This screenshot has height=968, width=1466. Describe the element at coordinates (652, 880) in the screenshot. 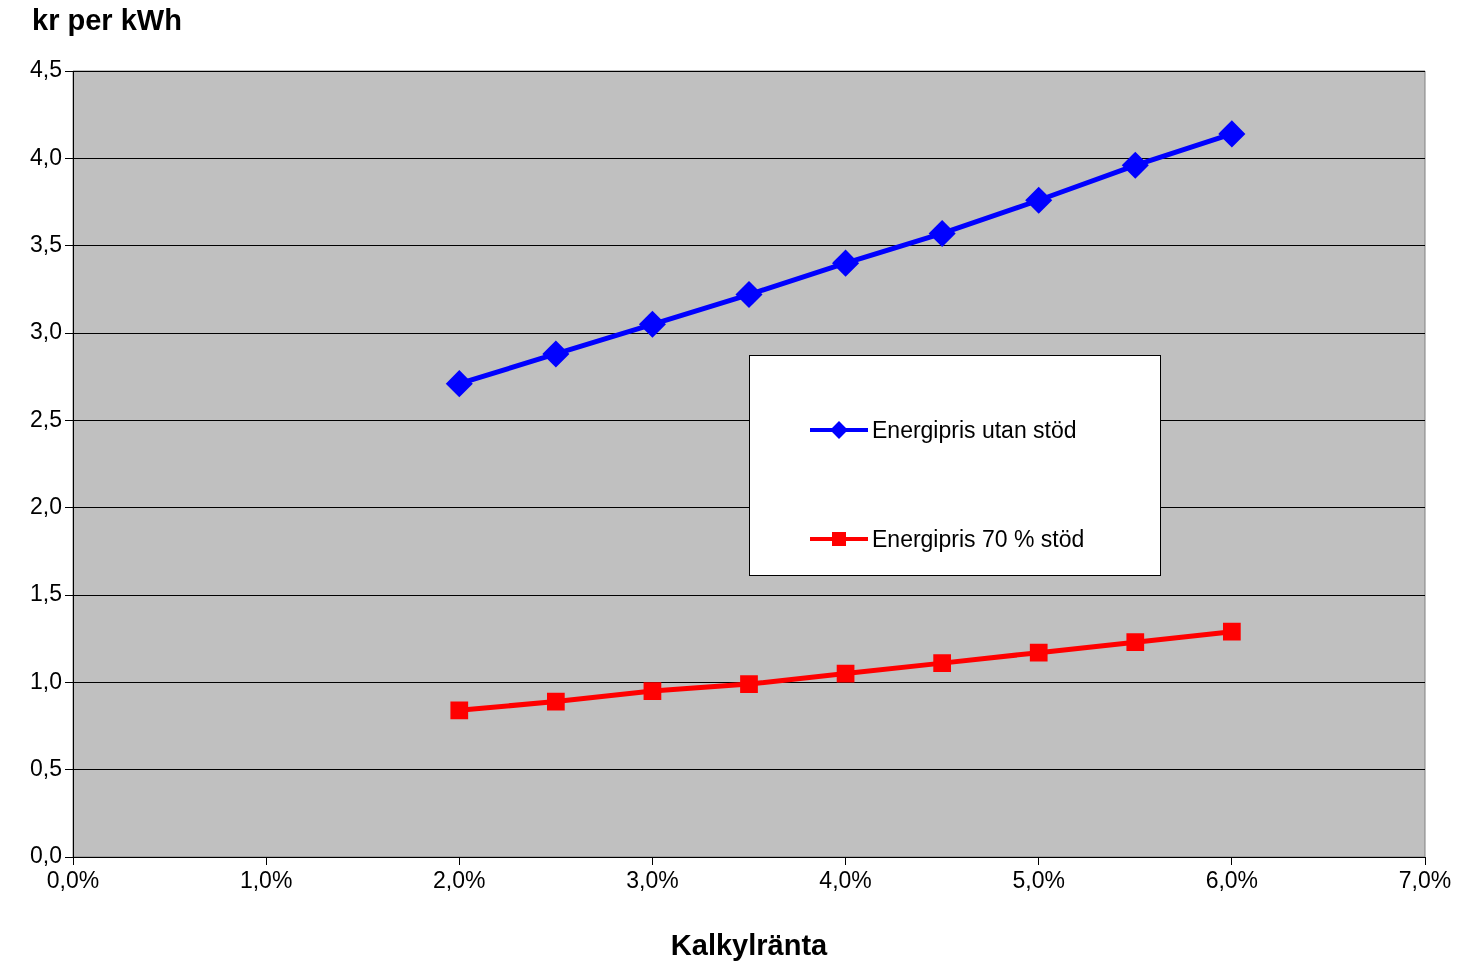

I see `x-tick-label: 3,0%` at that location.